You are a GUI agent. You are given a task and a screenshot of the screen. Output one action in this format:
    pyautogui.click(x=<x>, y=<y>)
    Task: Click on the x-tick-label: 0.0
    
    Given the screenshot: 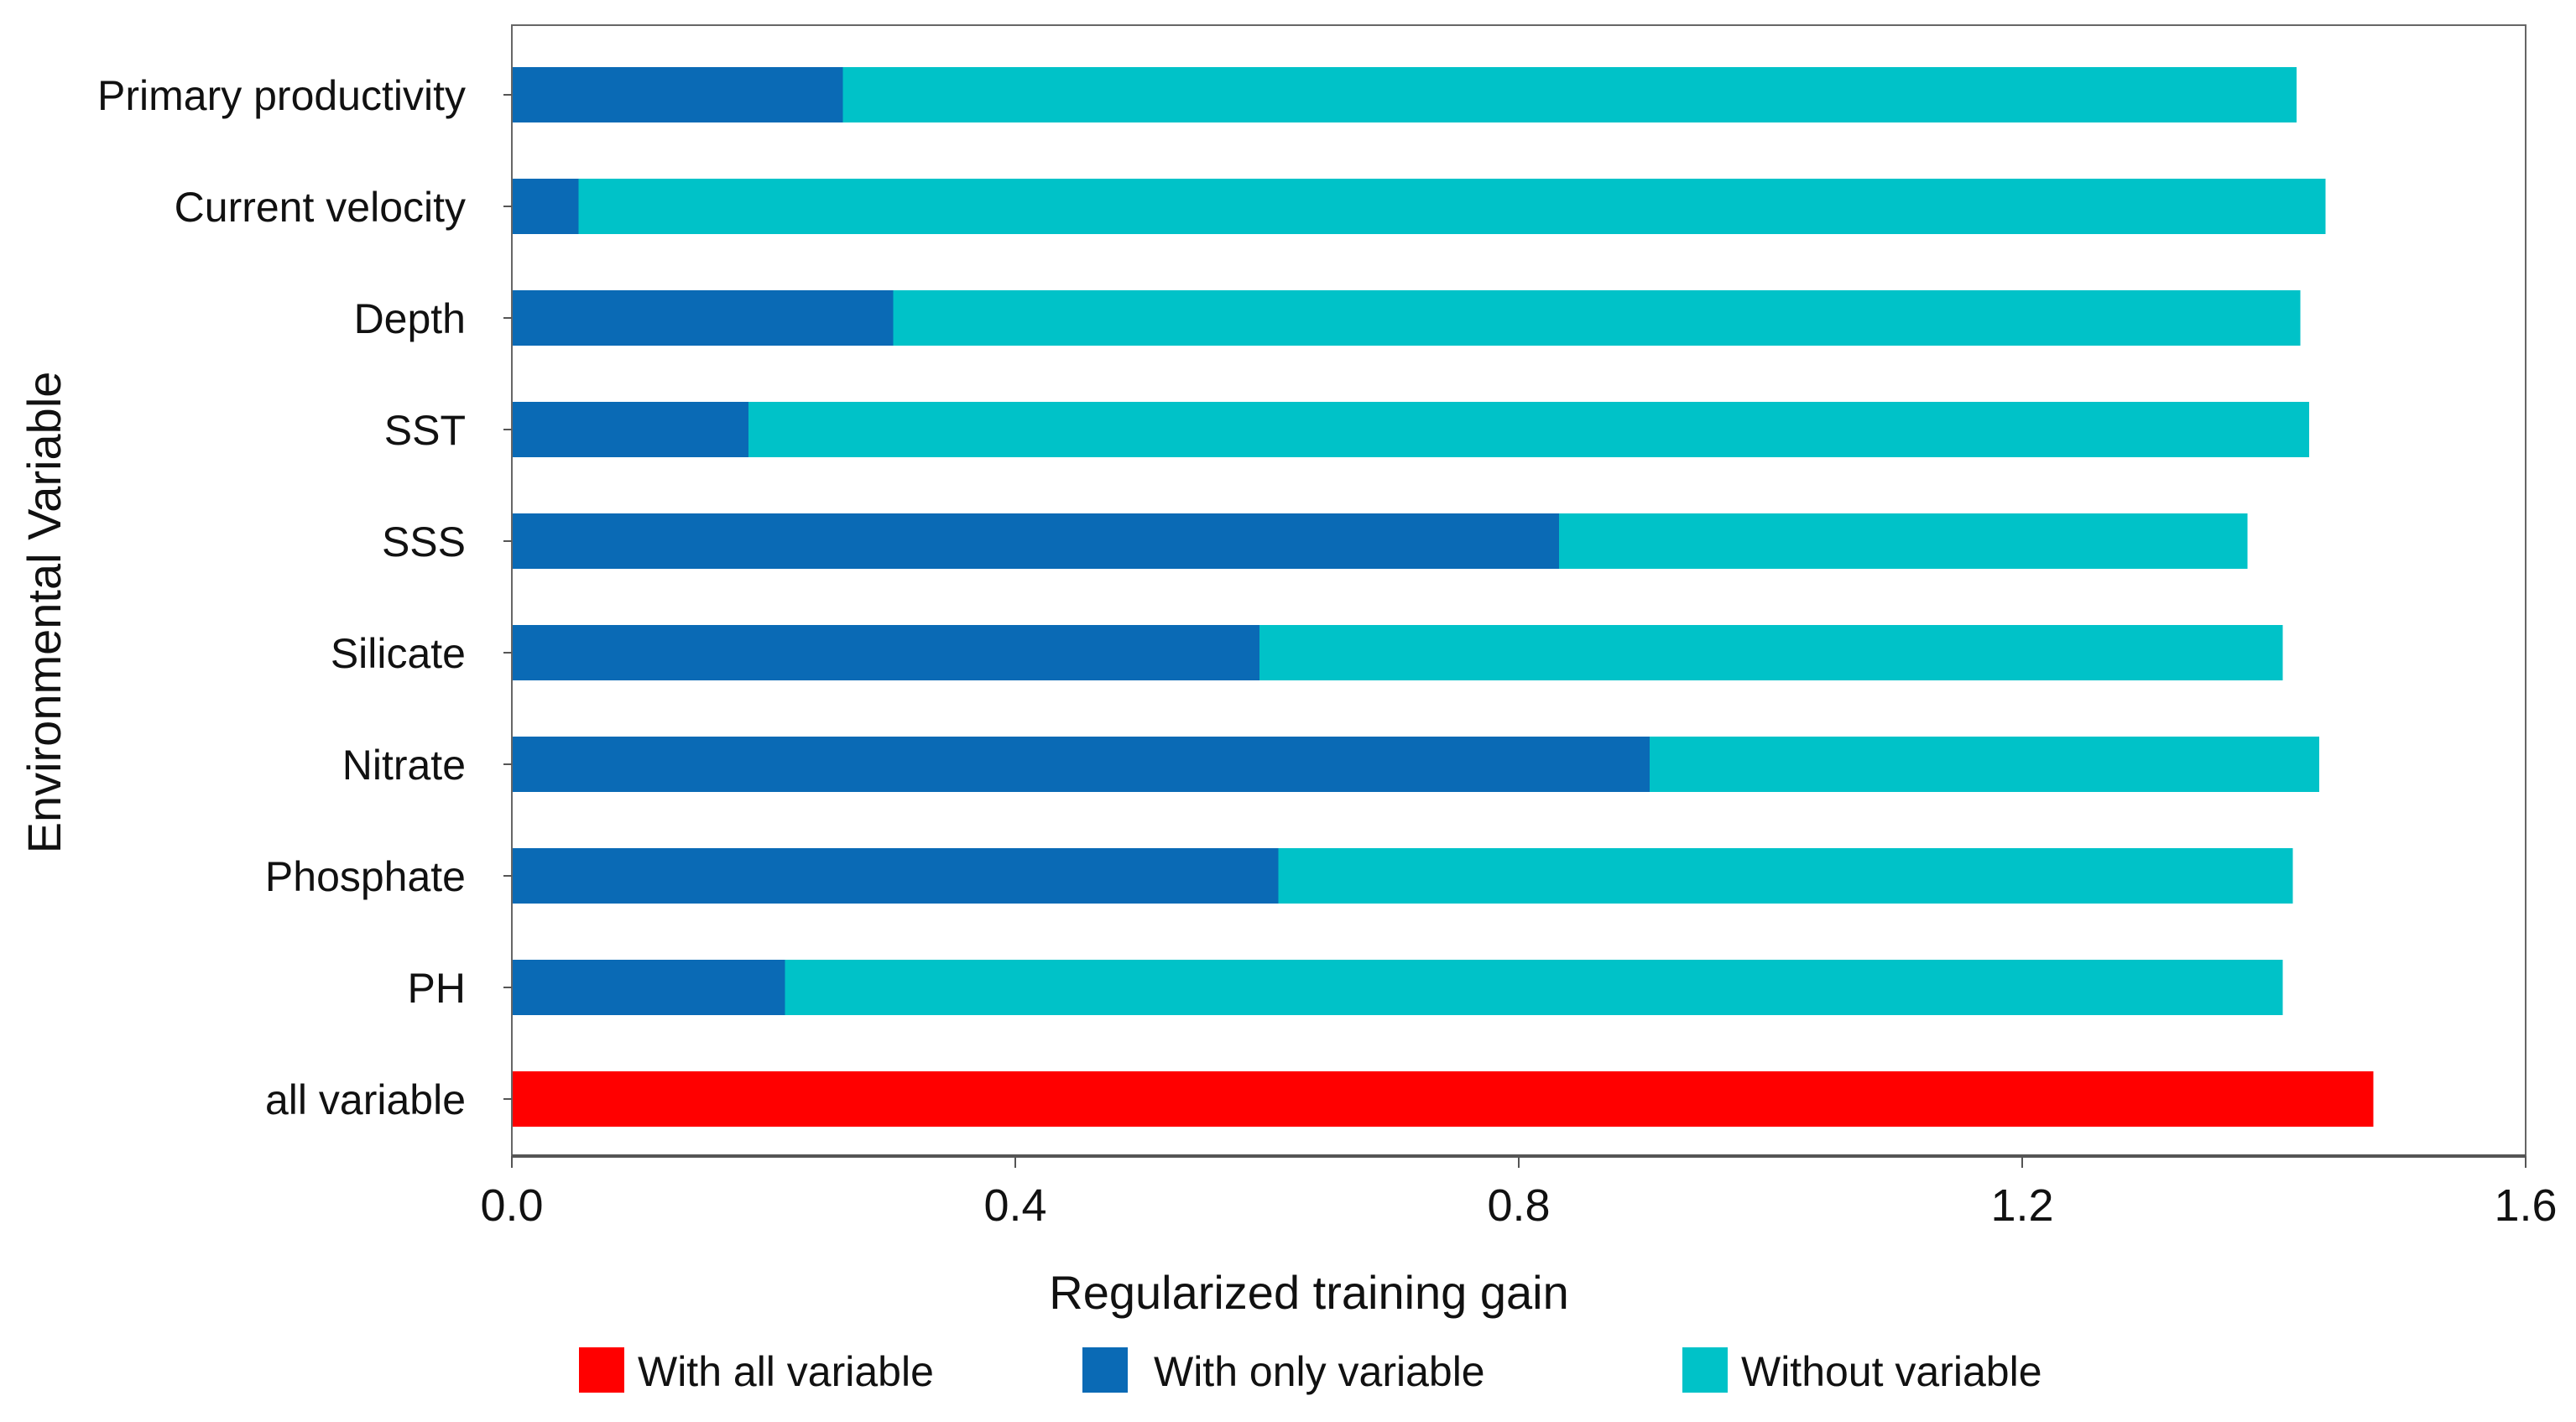 What is the action you would take?
    pyautogui.click(x=511, y=1205)
    